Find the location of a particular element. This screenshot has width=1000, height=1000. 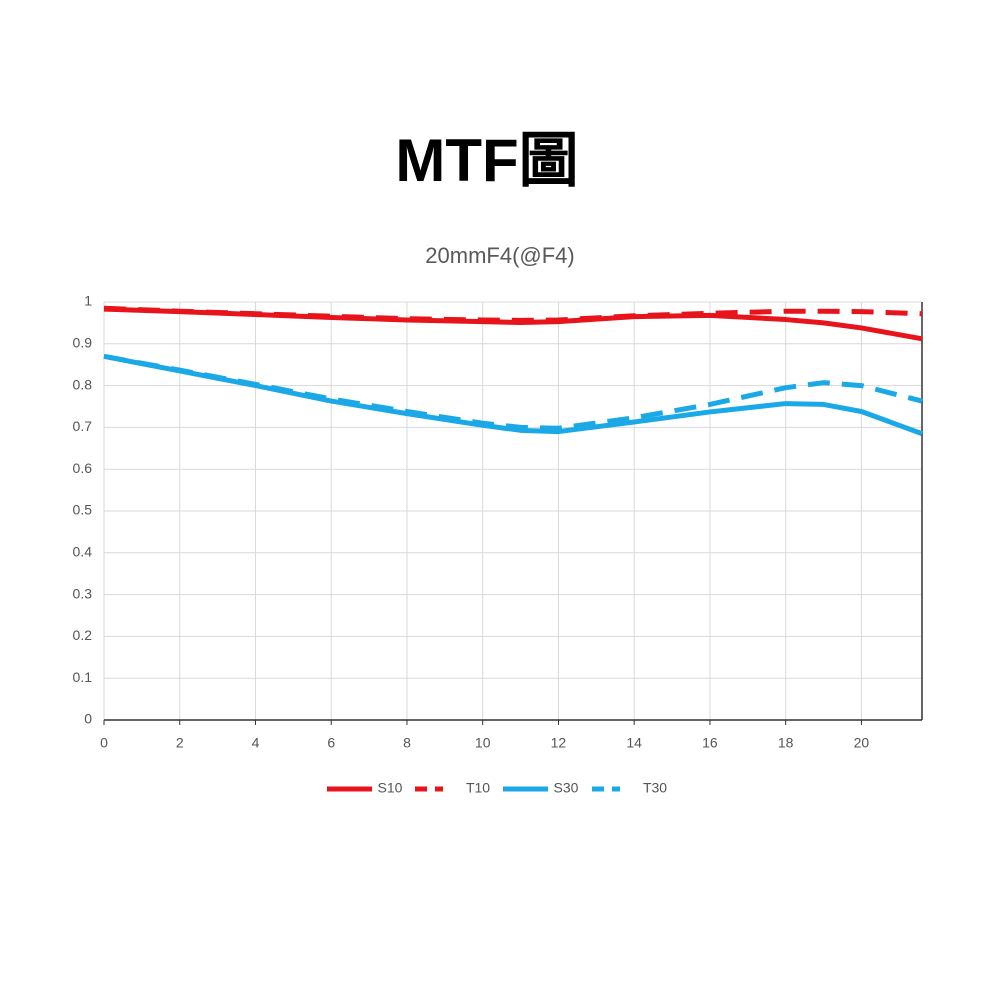

x-tick-label: 16 is located at coordinates (710, 743).